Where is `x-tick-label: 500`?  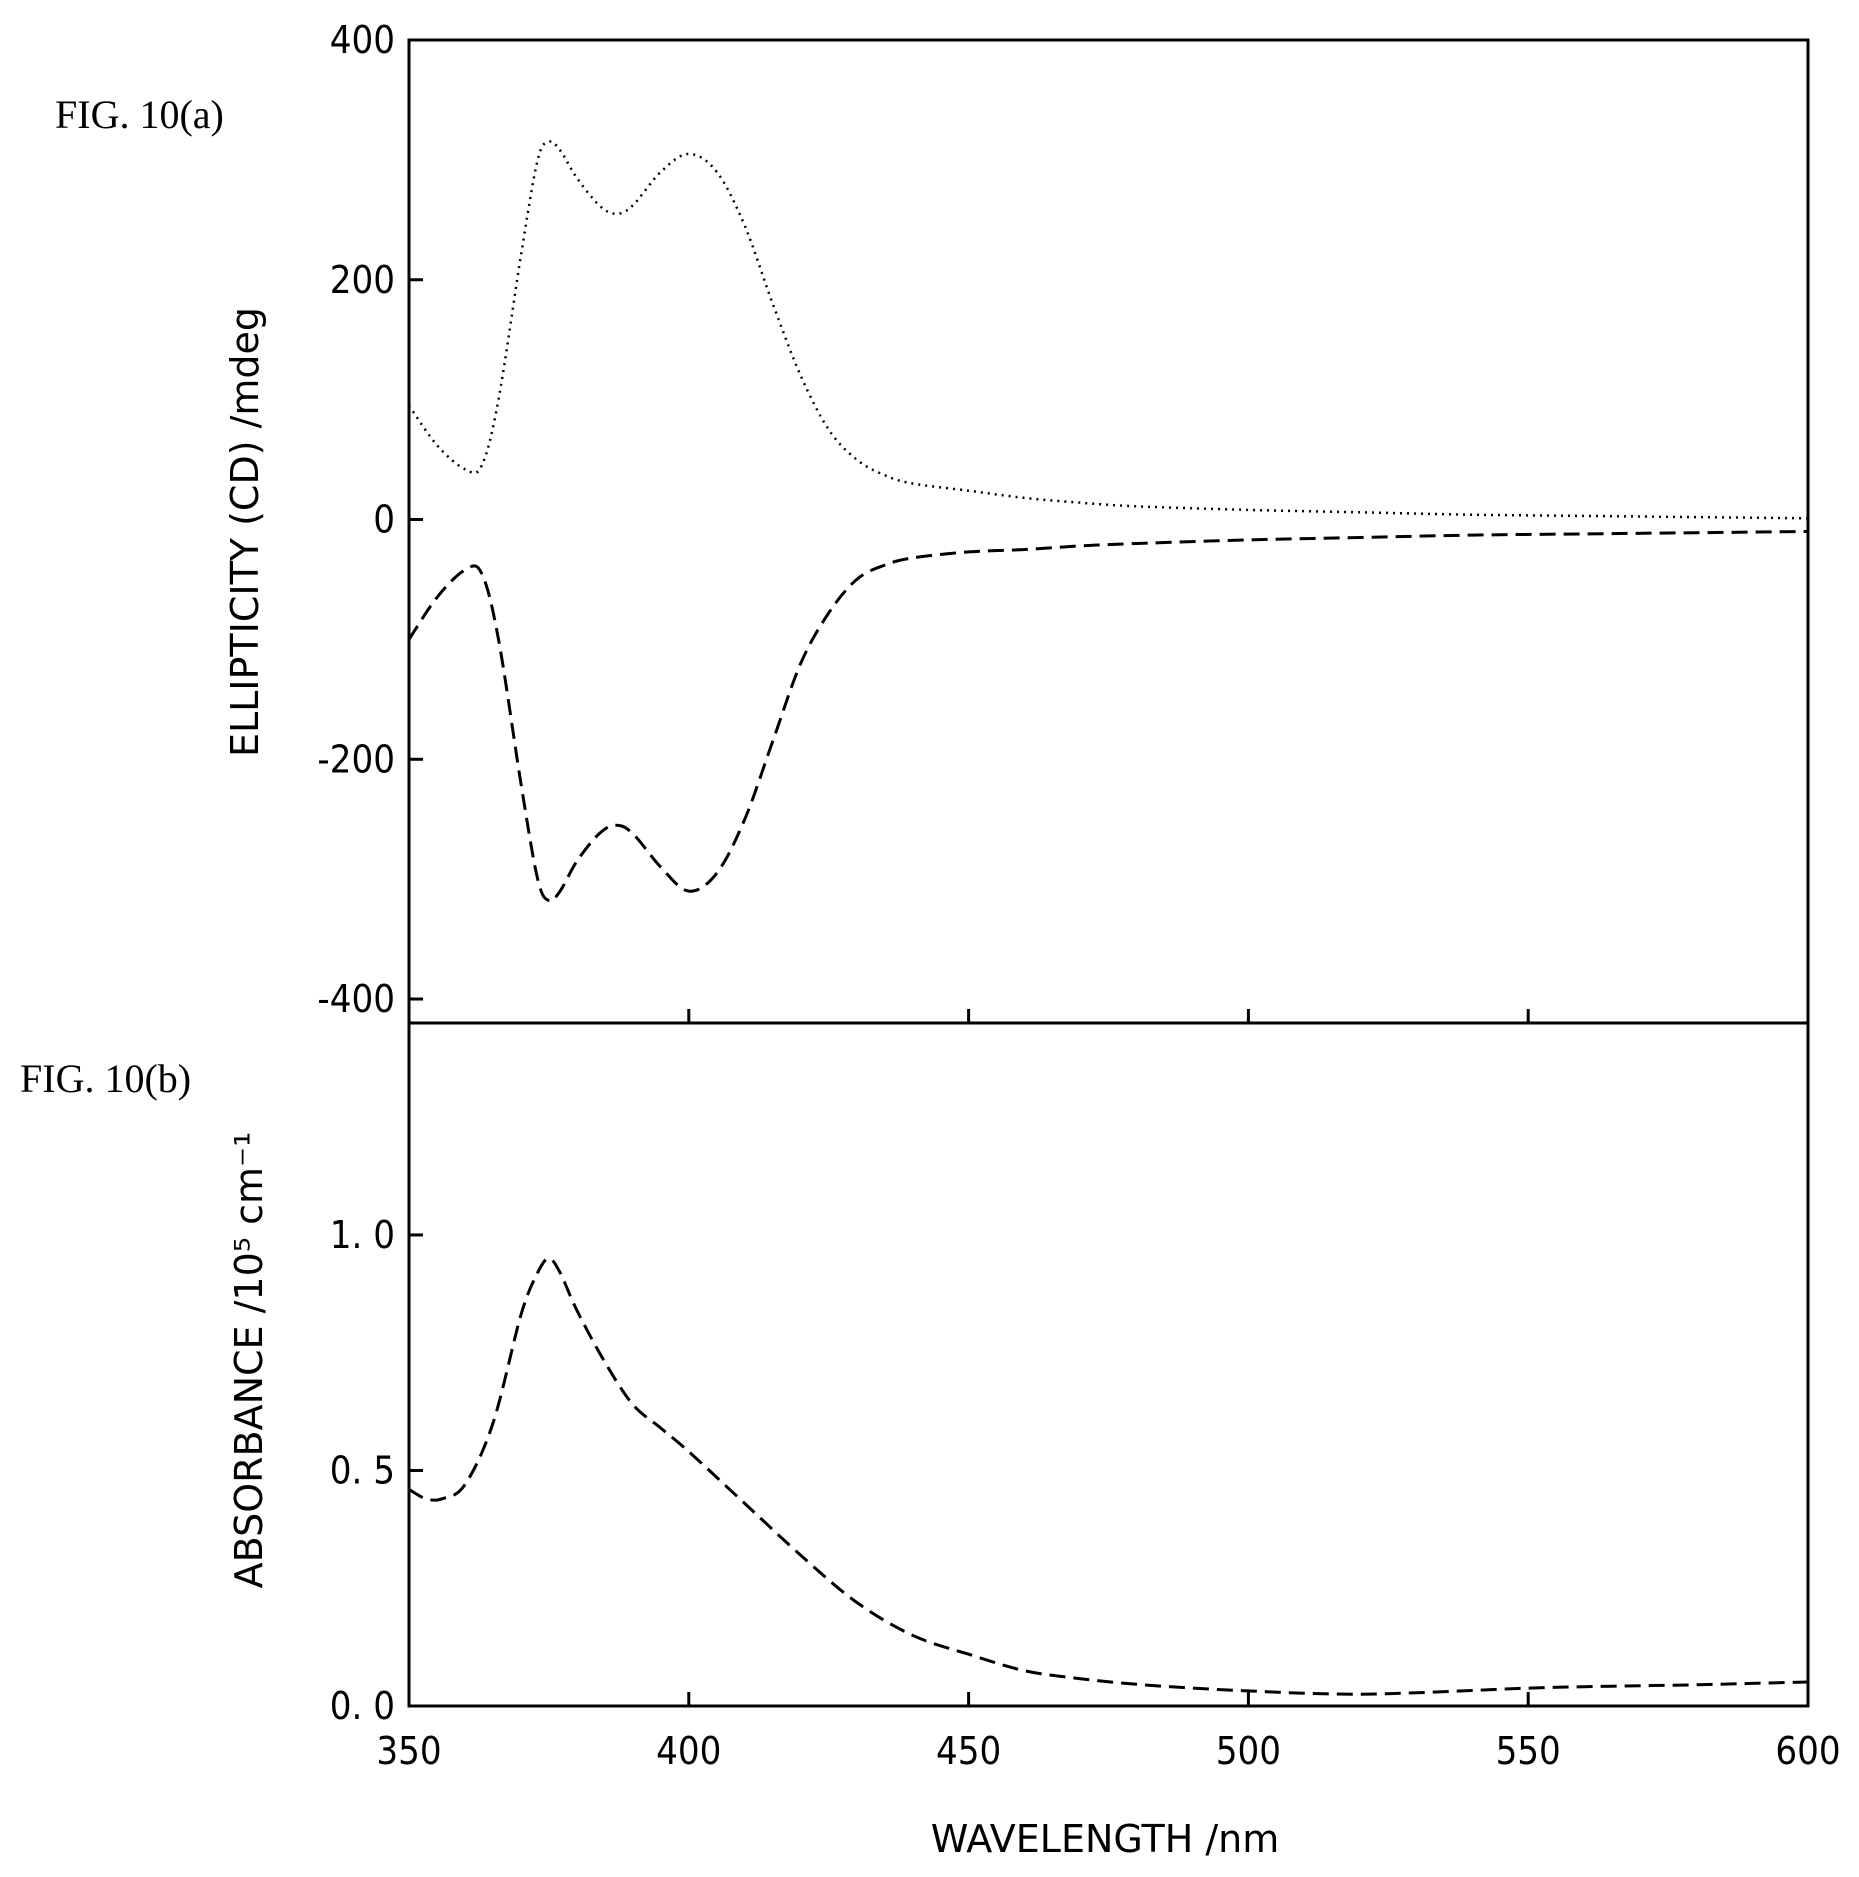
x-tick-label: 500 is located at coordinates (1248, 1751).